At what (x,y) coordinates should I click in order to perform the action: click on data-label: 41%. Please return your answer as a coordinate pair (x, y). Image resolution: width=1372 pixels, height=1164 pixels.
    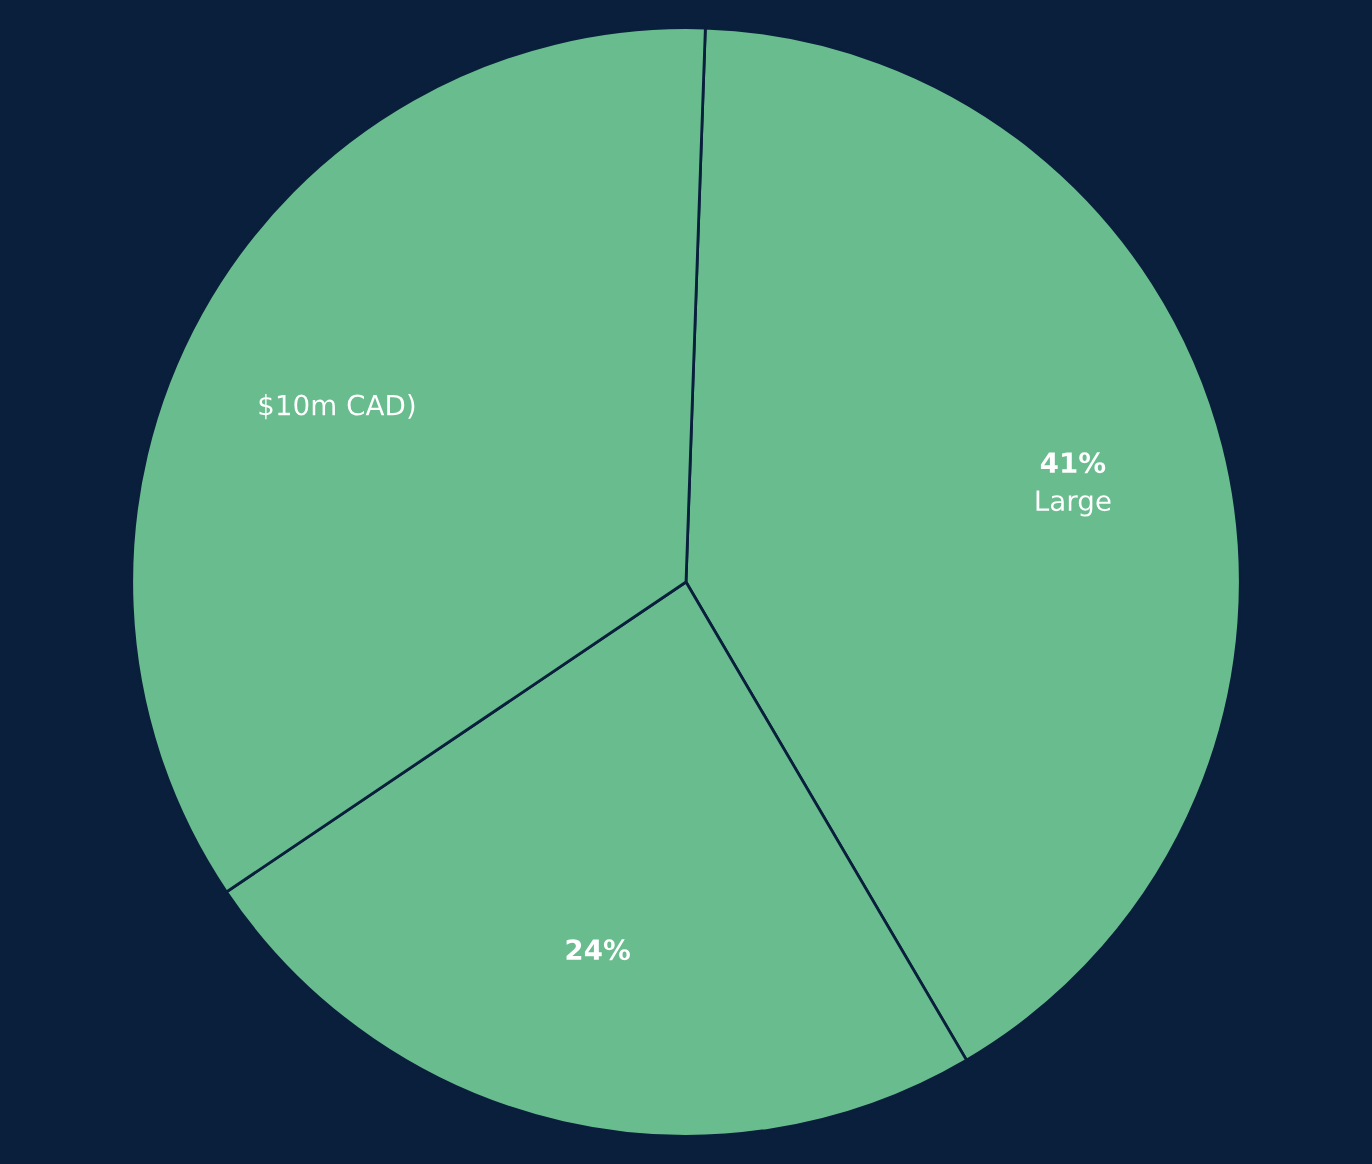
    Looking at the image, I should click on (1073, 463).